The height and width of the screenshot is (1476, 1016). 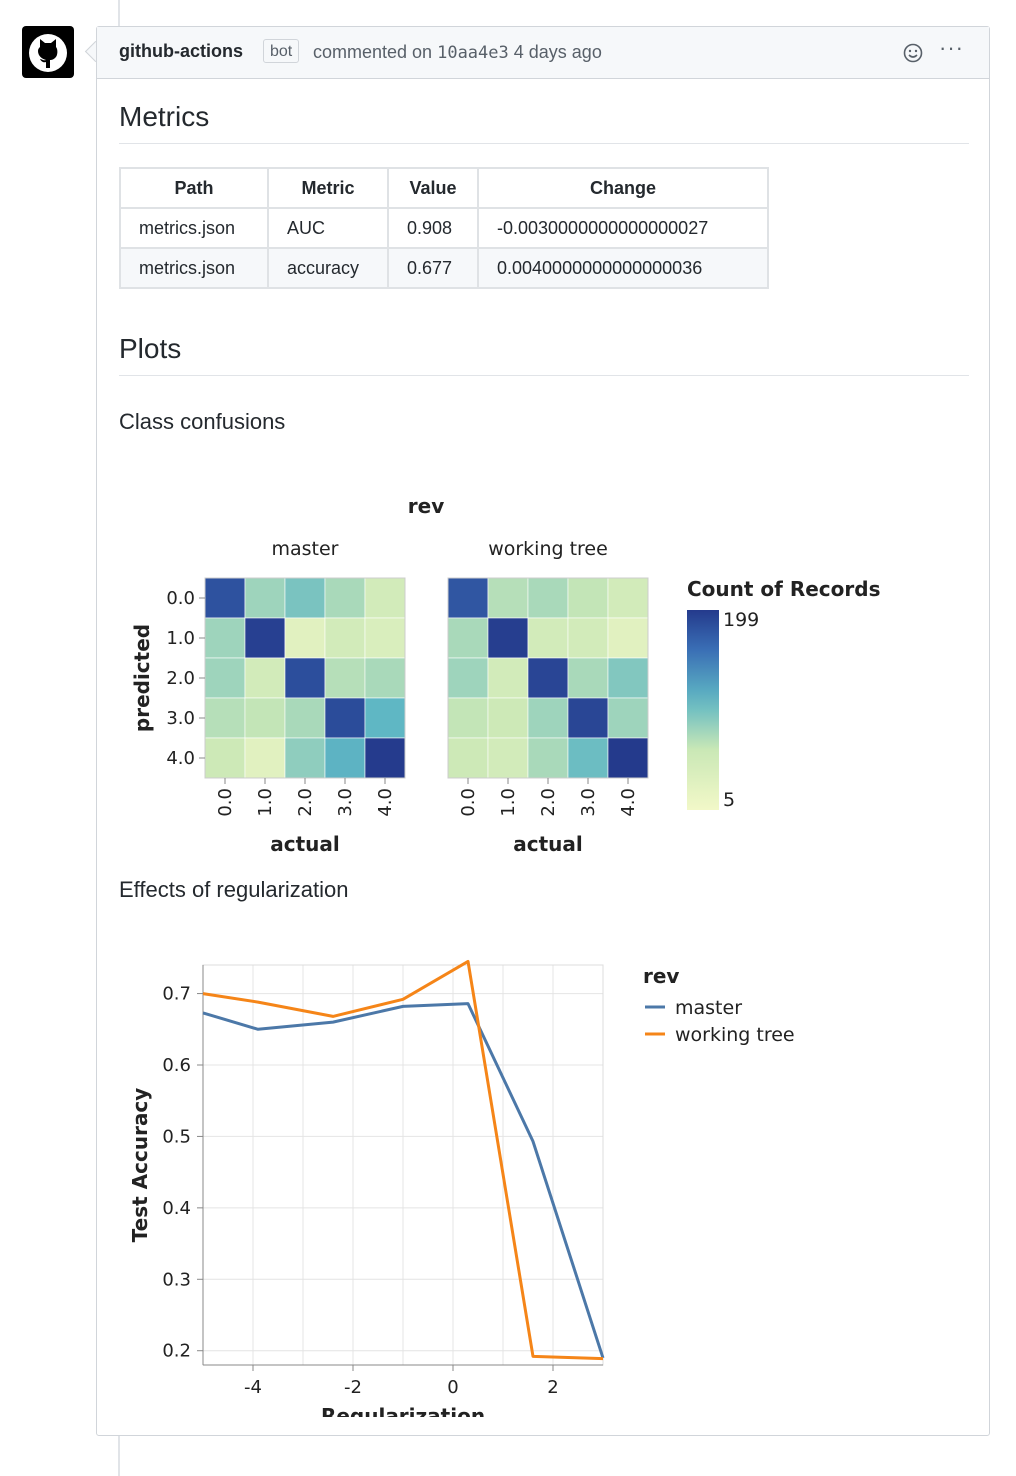 I want to click on column-header: Change, so click(x=623, y=188).